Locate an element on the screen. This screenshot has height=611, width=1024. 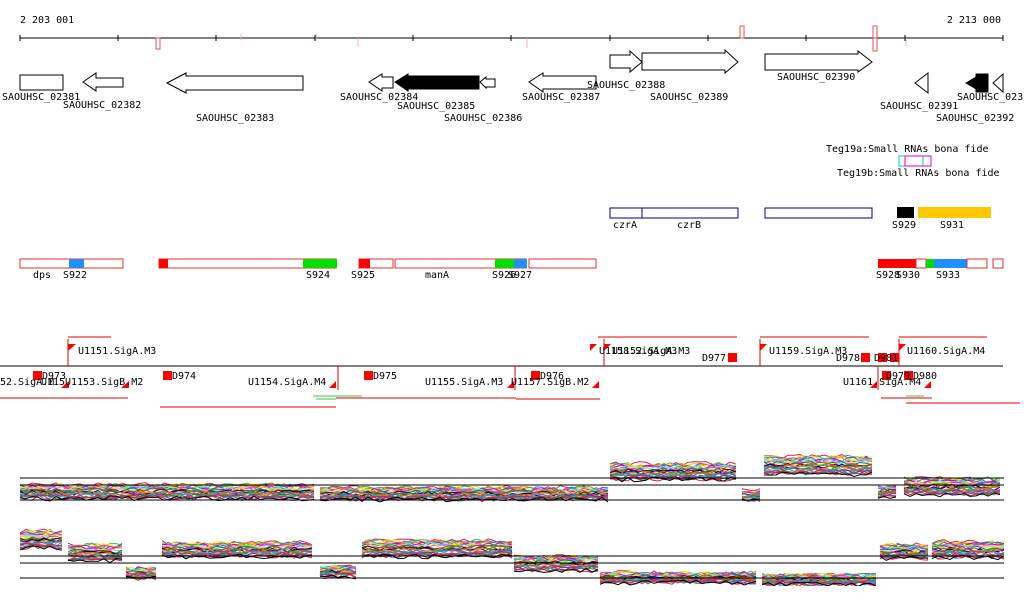
gene-saouhsc-02381: SAOUHSC_02381 is located at coordinates (41, 88).